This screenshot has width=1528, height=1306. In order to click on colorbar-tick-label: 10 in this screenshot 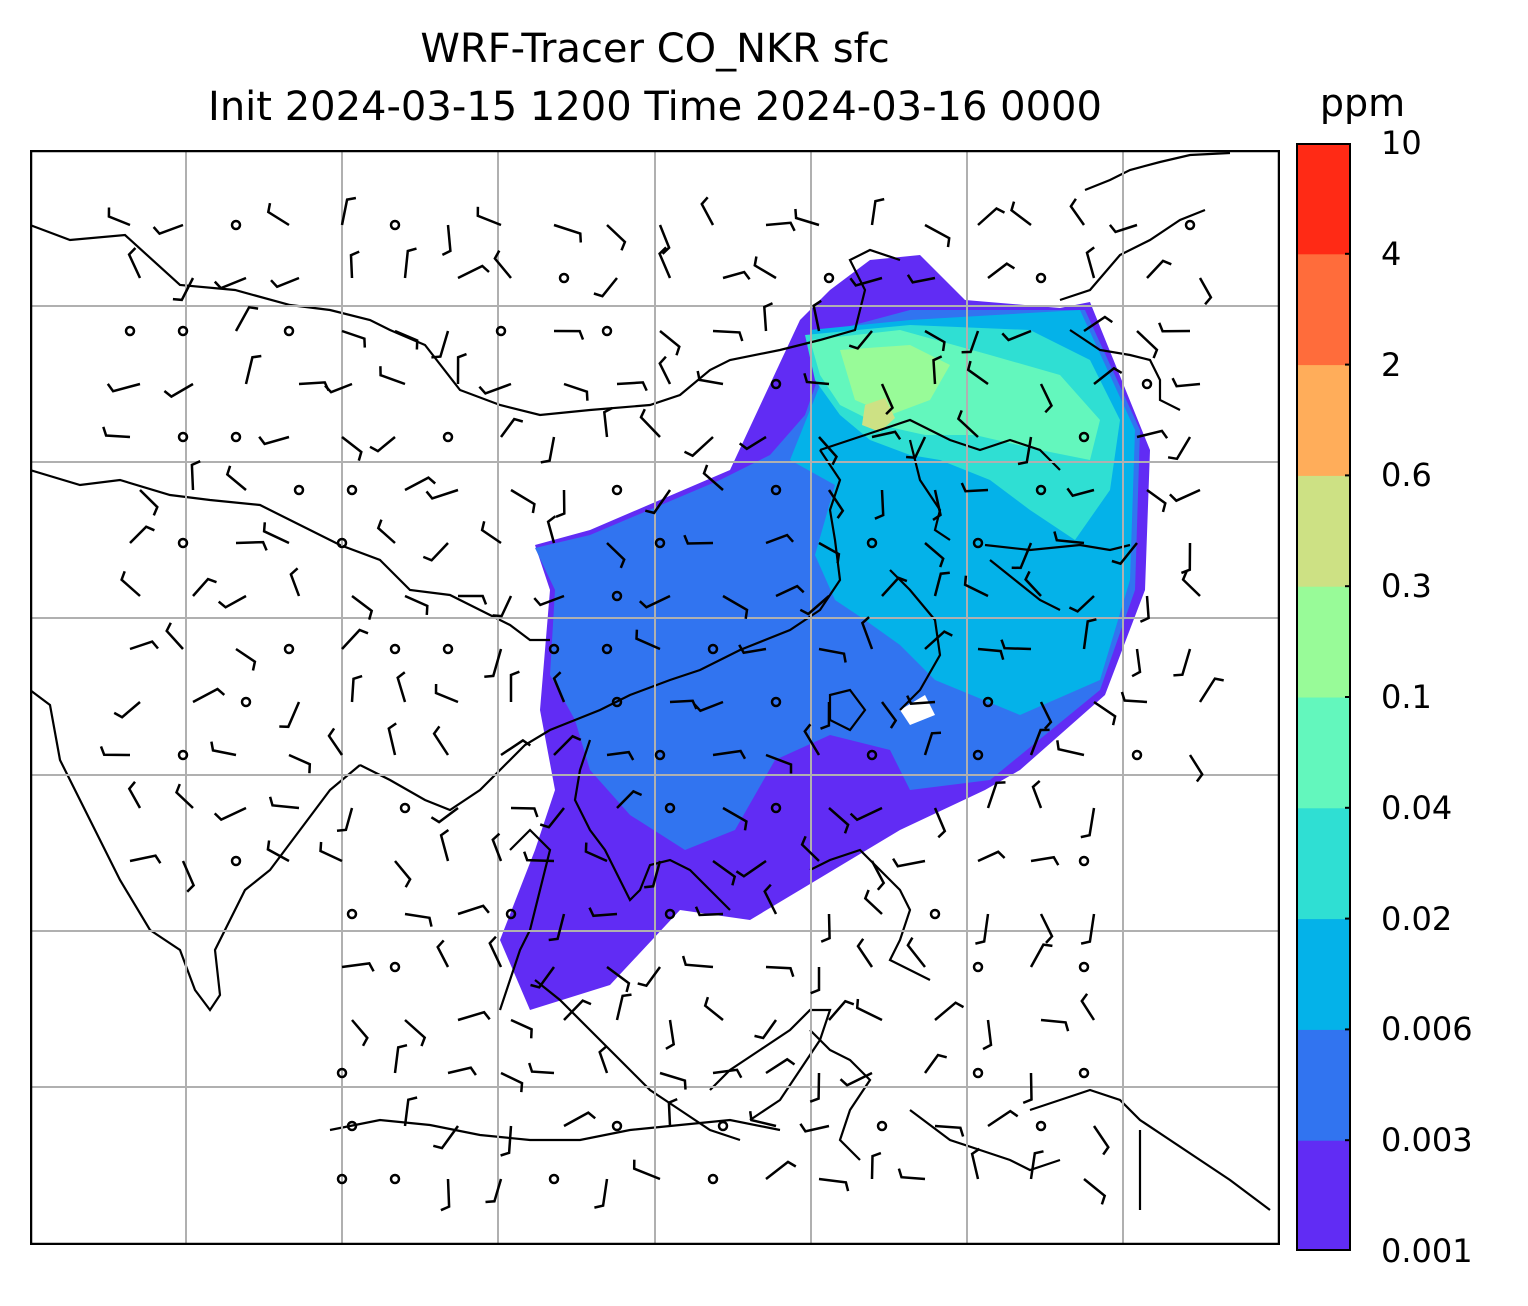, I will do `click(1401, 143)`.